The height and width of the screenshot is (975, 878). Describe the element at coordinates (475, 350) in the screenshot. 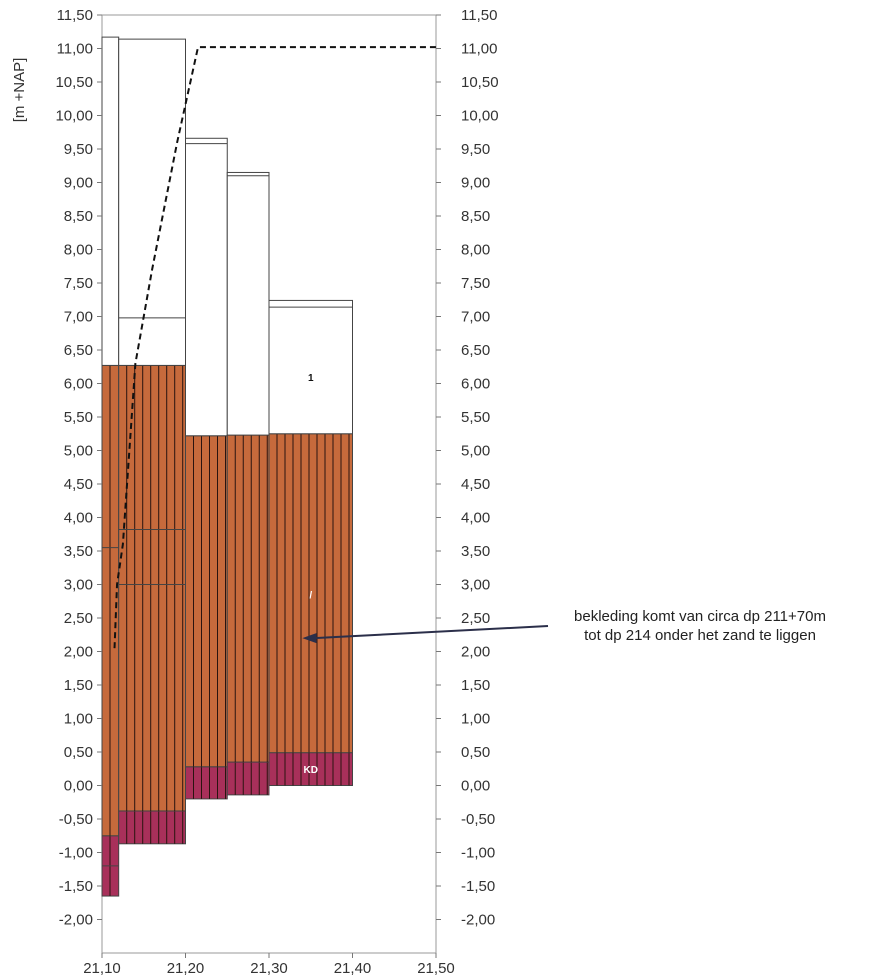

I see `y-tick-label-right: 6,50` at that location.